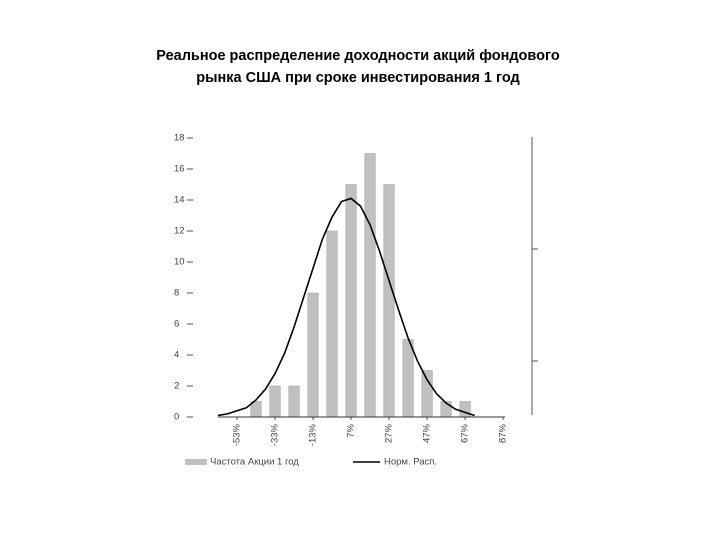 The width and height of the screenshot is (720, 540). What do you see at coordinates (351, 430) in the screenshot?
I see `x-tick-label: 7%` at bounding box center [351, 430].